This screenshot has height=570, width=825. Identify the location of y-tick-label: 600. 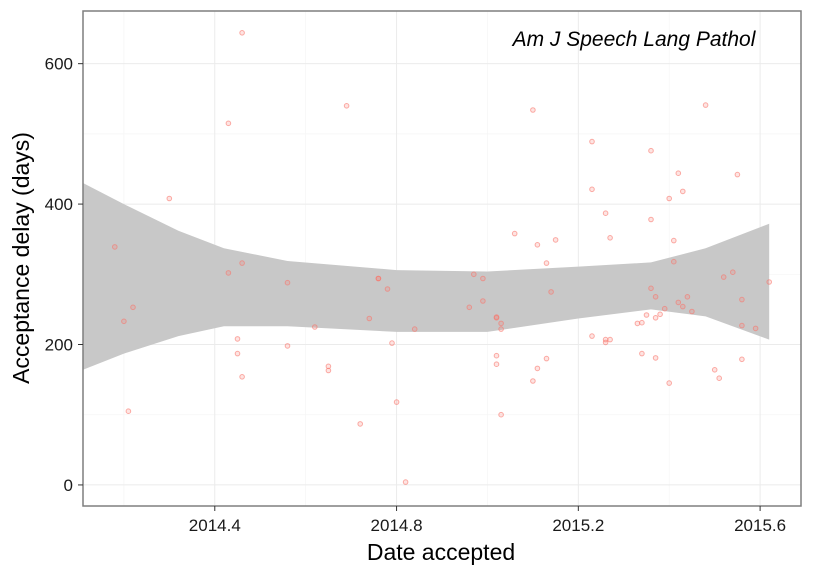
(59, 64).